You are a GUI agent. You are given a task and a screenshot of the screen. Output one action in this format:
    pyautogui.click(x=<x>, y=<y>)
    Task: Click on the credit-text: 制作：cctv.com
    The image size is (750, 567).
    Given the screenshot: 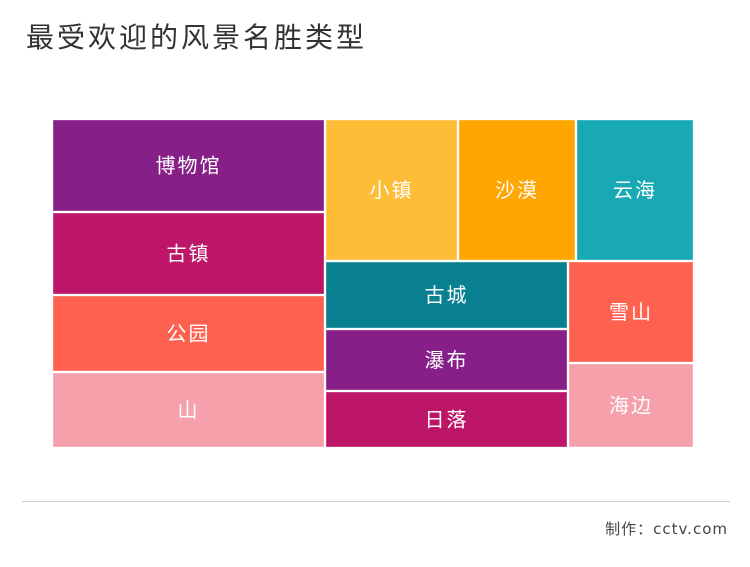 What is the action you would take?
    pyautogui.click(x=666, y=529)
    